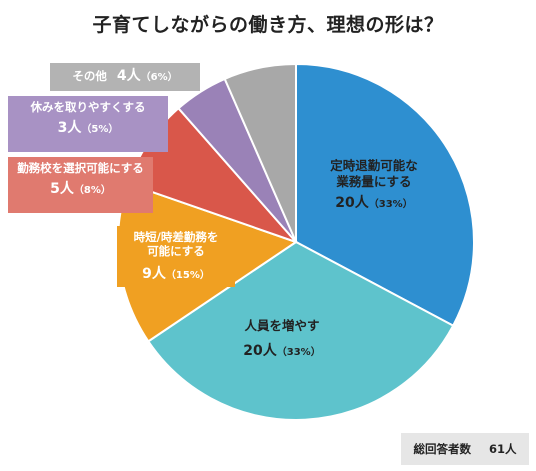 Image resolution: width=536 pixels, height=471 pixels. What do you see at coordinates (374, 181) in the screenshot?
I see `slice-label-line: 業務量にする` at bounding box center [374, 181].